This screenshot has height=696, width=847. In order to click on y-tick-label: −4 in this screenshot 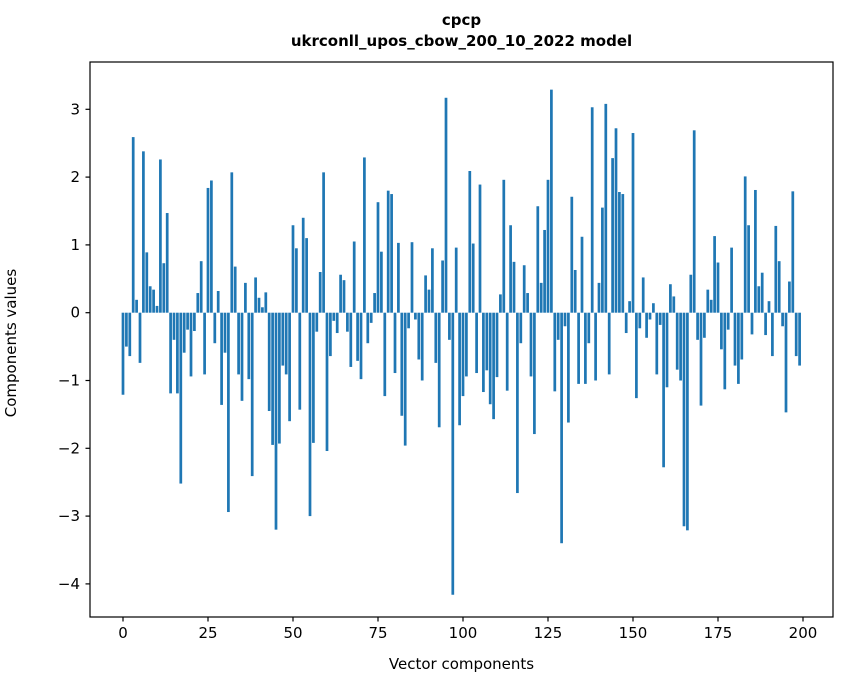, I will do `click(69, 584)`.